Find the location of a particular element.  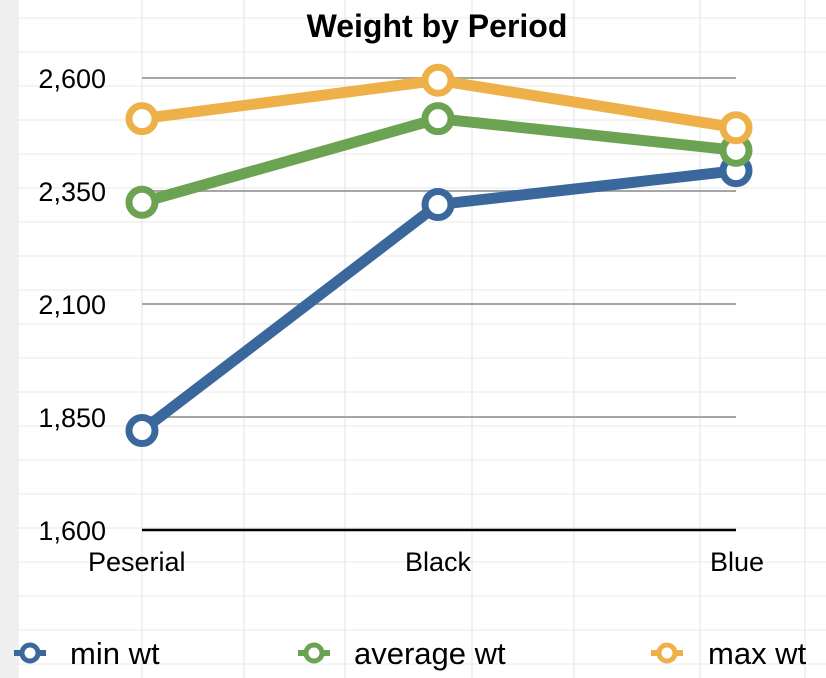

x-tick-label: Blue is located at coordinates (737, 562).